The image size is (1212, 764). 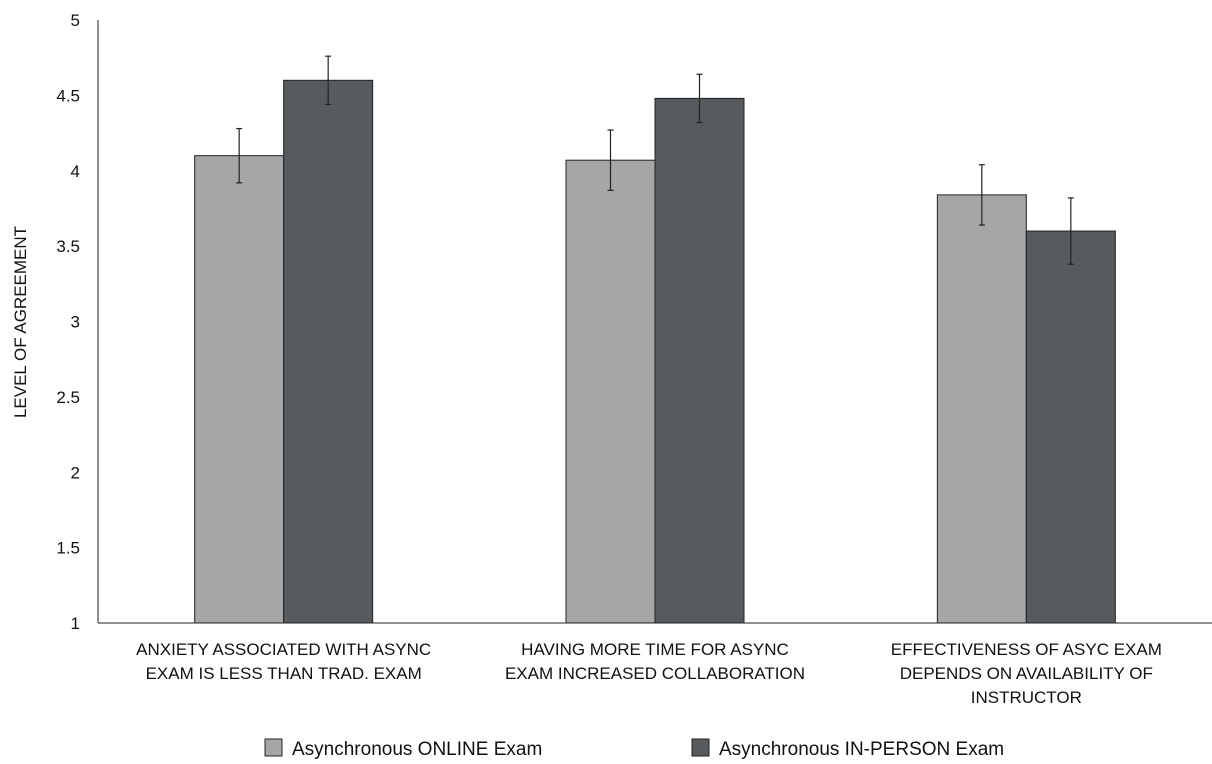 I want to click on category-label-line: HAVING MORE TIME FOR ASYNC, so click(x=655, y=649).